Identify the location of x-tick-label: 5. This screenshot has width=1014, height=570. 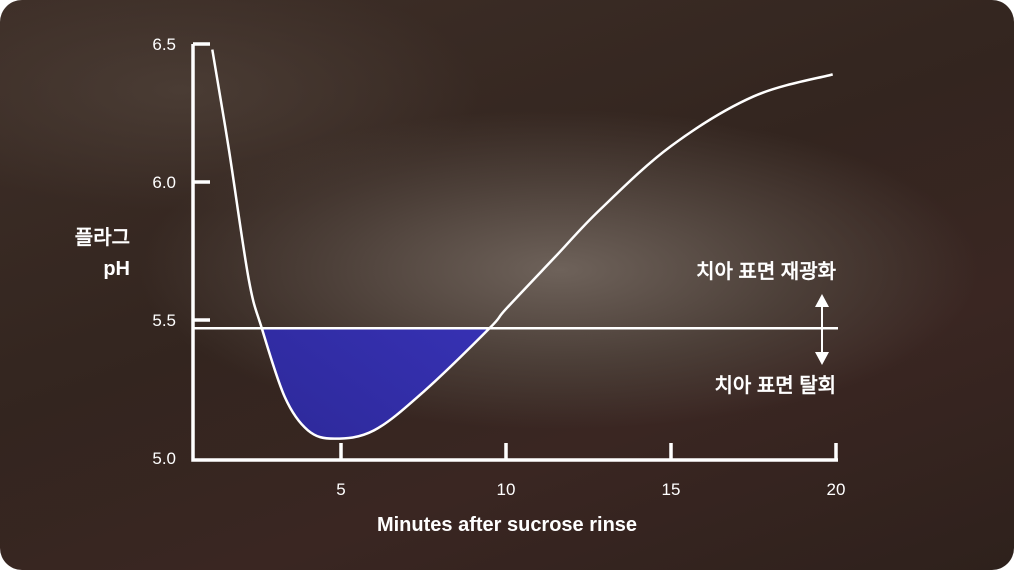
(340, 489).